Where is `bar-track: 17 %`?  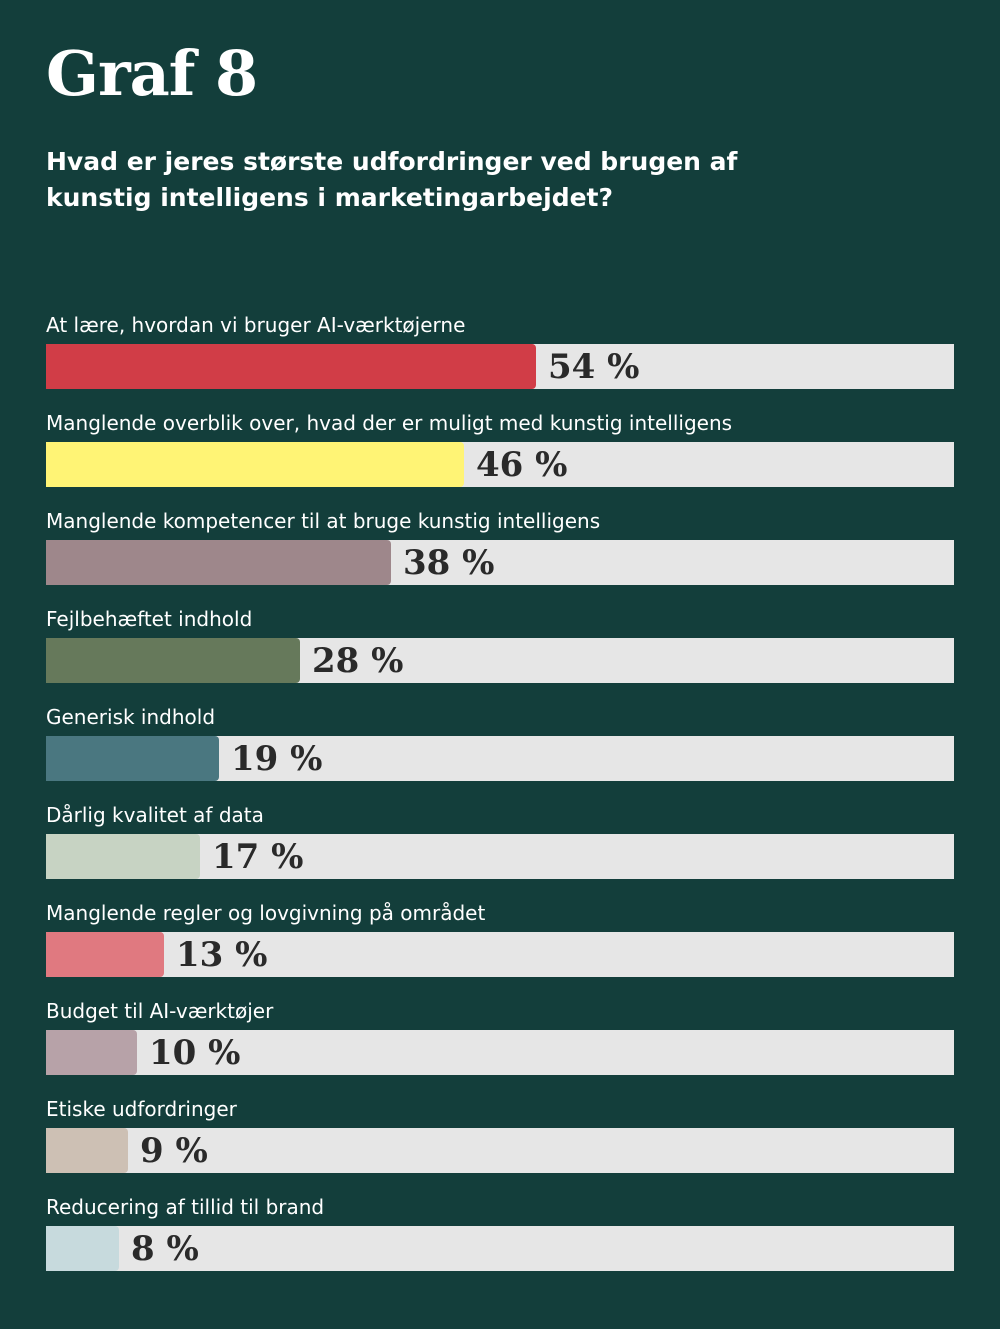
bar-track: 17 % is located at coordinates (500, 856).